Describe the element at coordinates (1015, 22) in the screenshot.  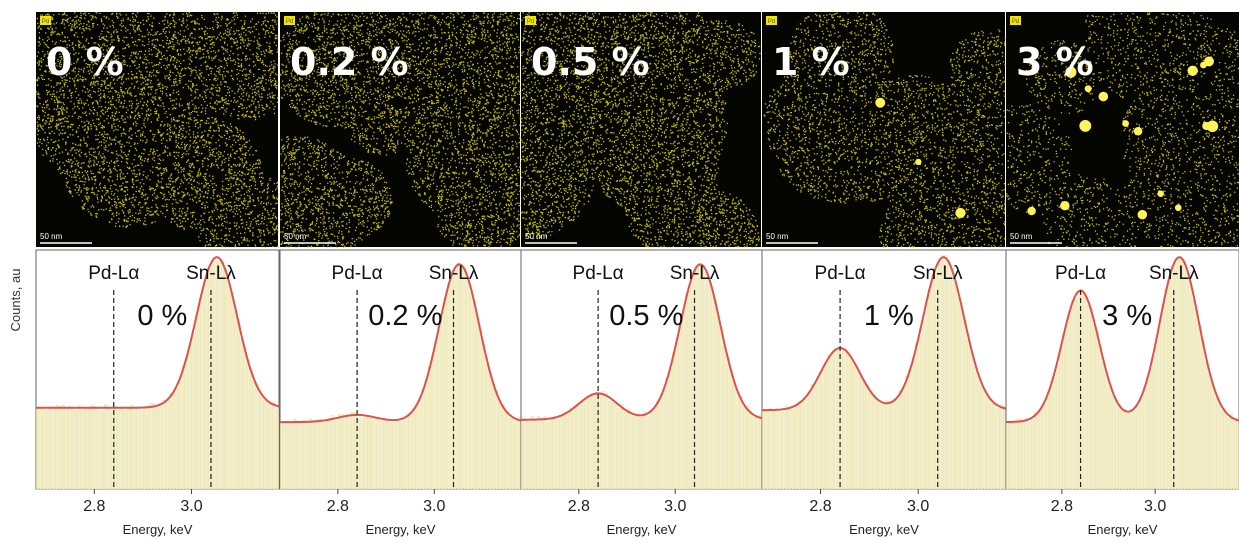
I see `map-tag-text: Pd` at that location.